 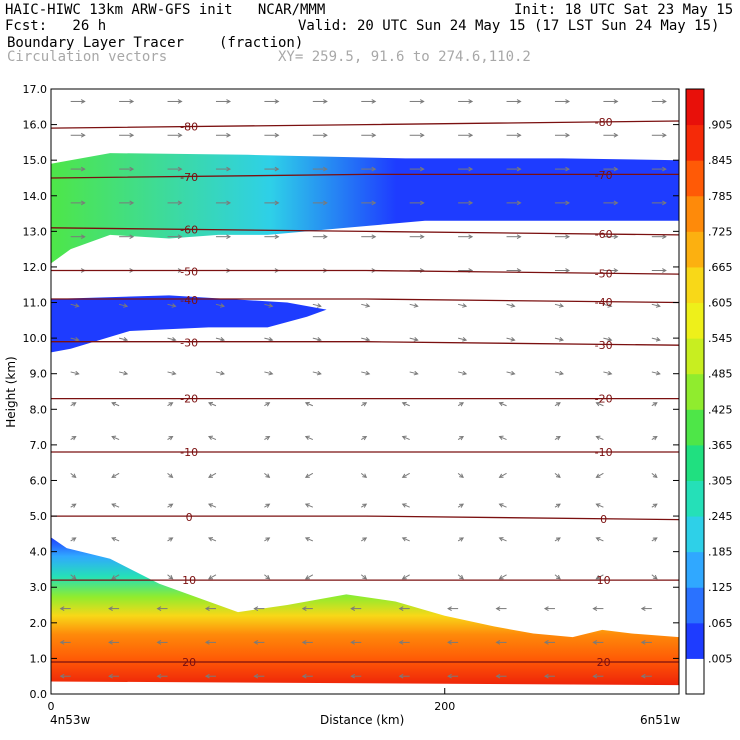 I want to click on y-tick-label: 3.0, so click(x=39, y=587).